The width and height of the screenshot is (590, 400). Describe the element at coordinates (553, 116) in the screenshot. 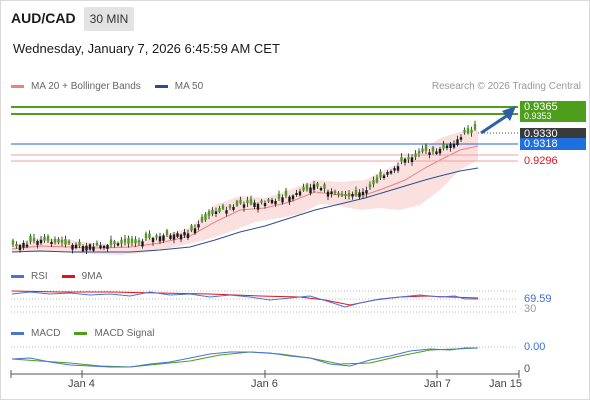

I see `target-sub-label: 0.9353` at that location.